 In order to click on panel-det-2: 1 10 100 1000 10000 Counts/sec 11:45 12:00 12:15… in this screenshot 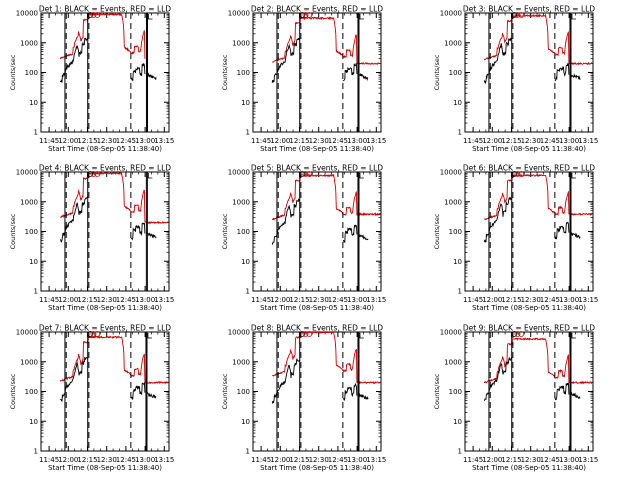, I will do `click(303, 79)`.